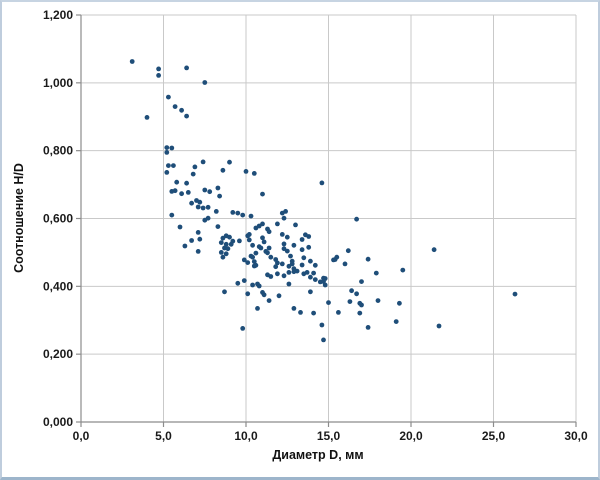  What do you see at coordinates (58, 83) in the screenshot?
I see `y-tick-label: 1,000` at bounding box center [58, 83].